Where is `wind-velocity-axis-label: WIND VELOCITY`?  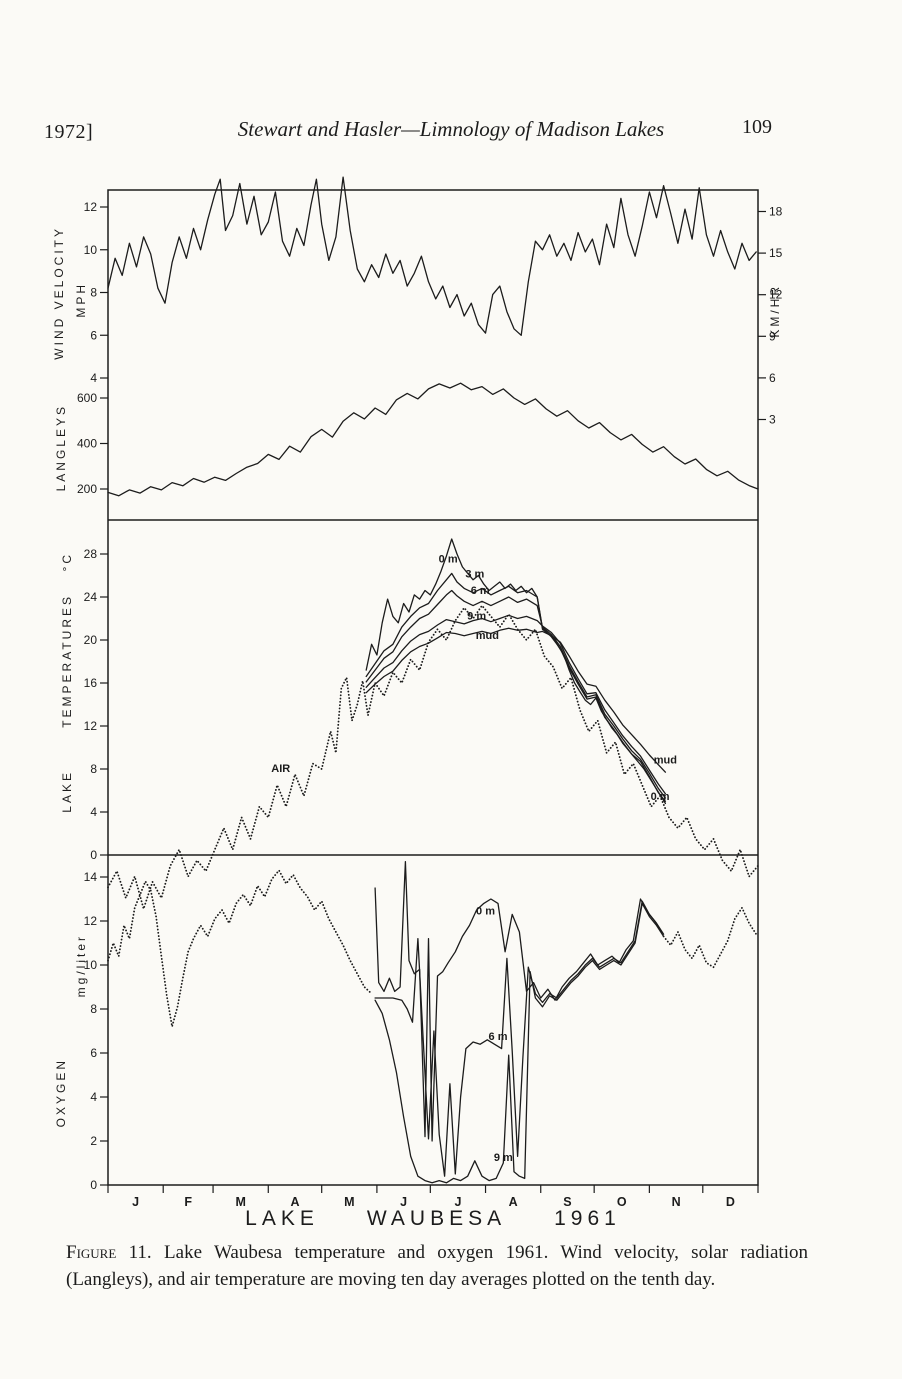
wind-velocity-axis-label: WIND VELOCITY is located at coordinates (59, 293).